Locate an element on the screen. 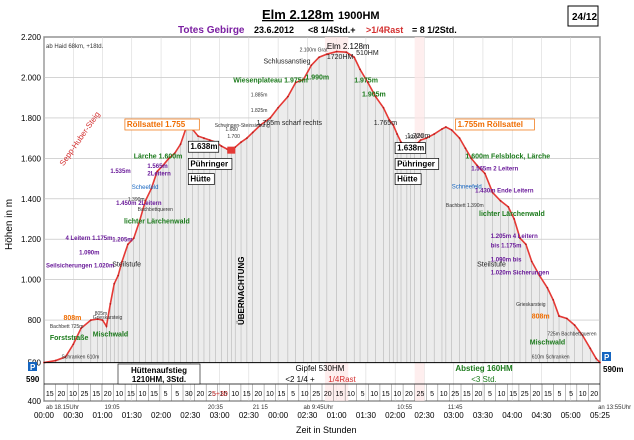 The width and height of the screenshot is (634, 440). annotation-label: bis 1.175m is located at coordinates (506, 246).